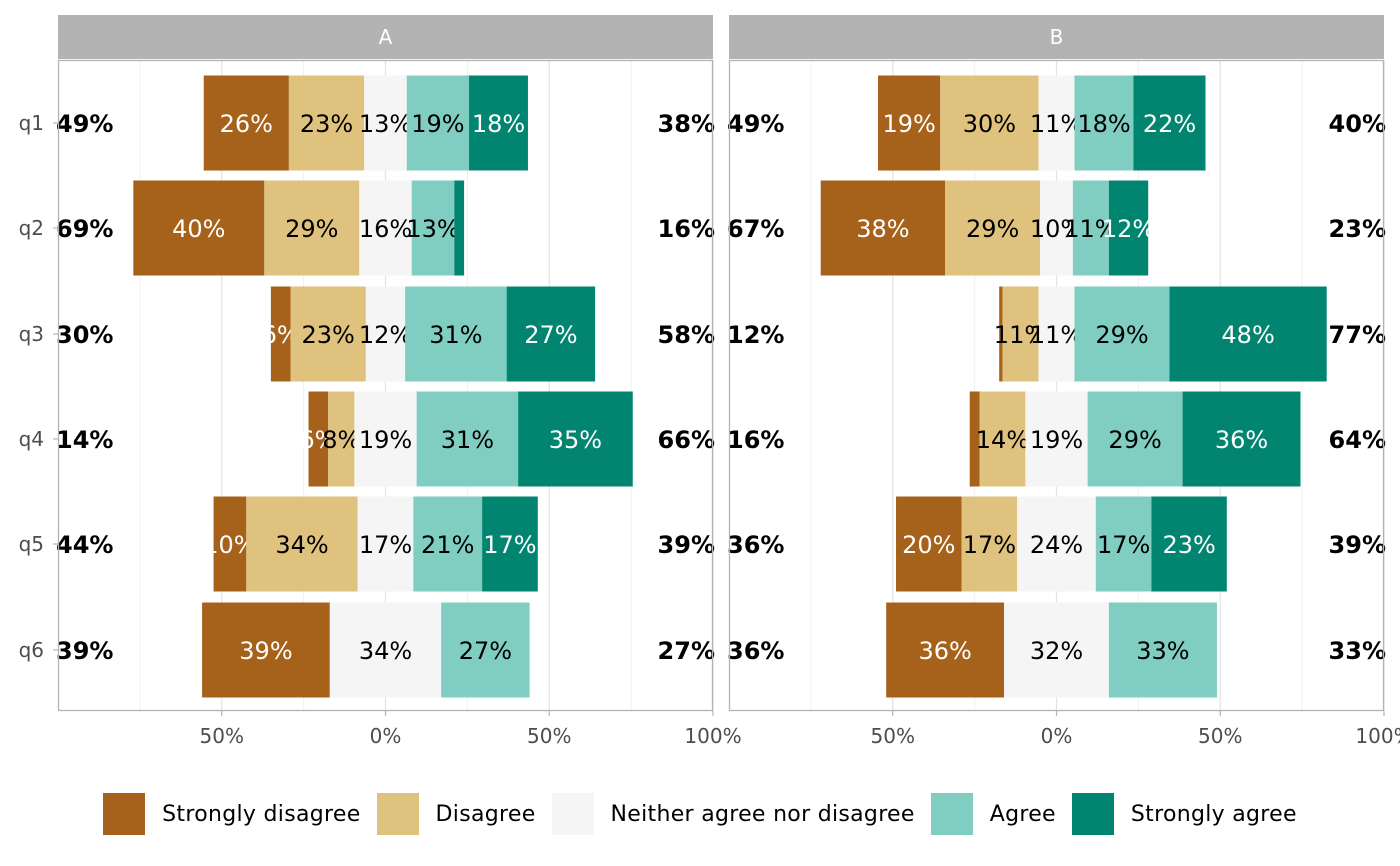 The width and height of the screenshot is (1400, 866). I want to click on bar-label-b-q5-0: 20%, so click(928, 545).